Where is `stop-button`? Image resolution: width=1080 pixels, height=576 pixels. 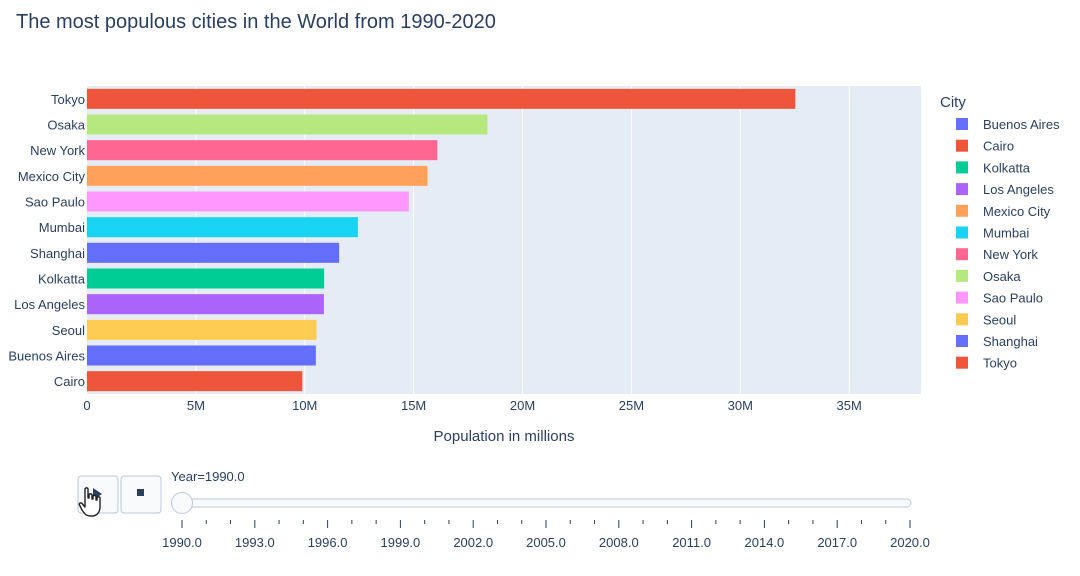
stop-button is located at coordinates (141, 494).